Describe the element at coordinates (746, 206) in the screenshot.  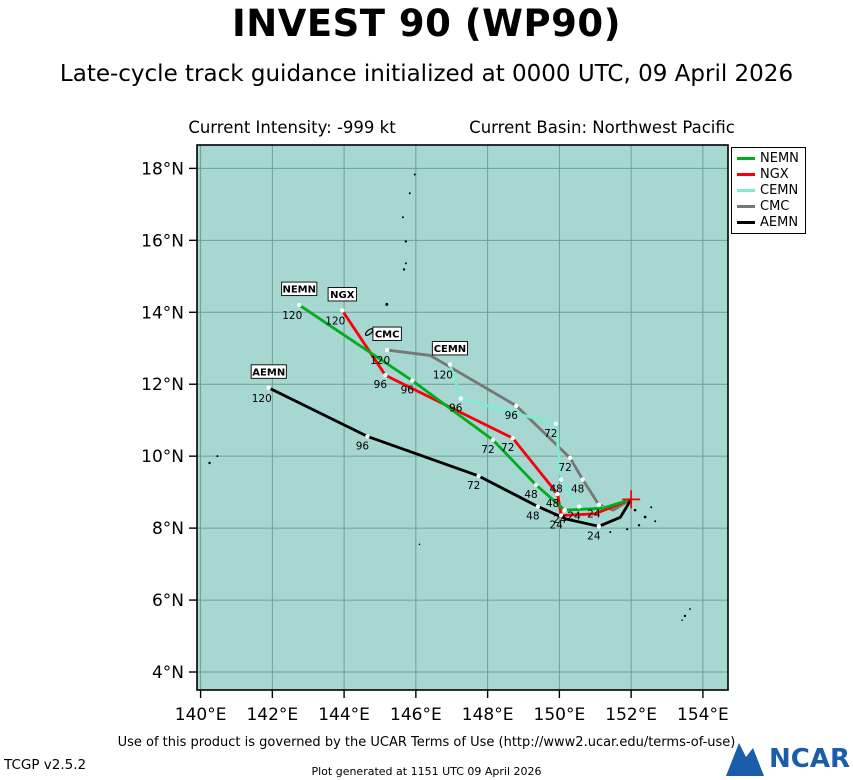
I see `legend-swatch-cmc` at that location.